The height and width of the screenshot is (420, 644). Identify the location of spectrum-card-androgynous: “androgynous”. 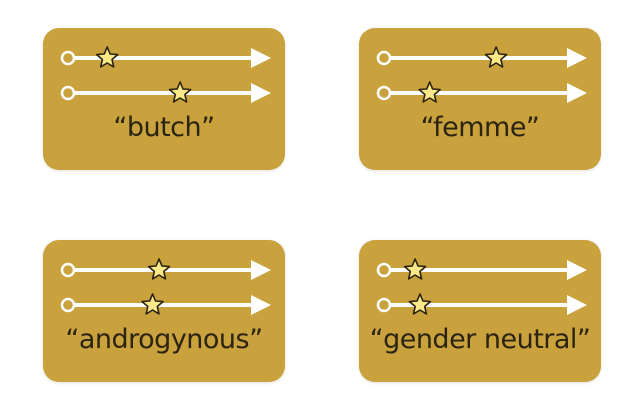
(164, 311).